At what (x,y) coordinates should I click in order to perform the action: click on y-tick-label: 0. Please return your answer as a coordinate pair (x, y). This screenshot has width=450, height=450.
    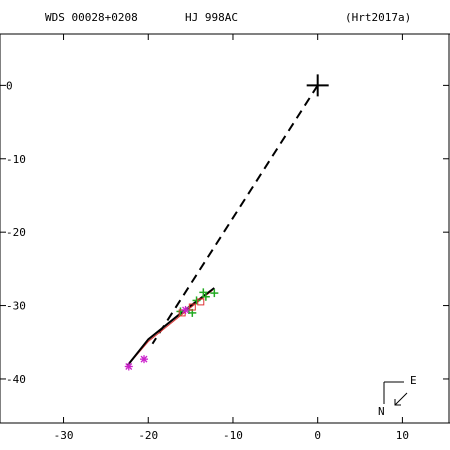
    Looking at the image, I should click on (9, 85).